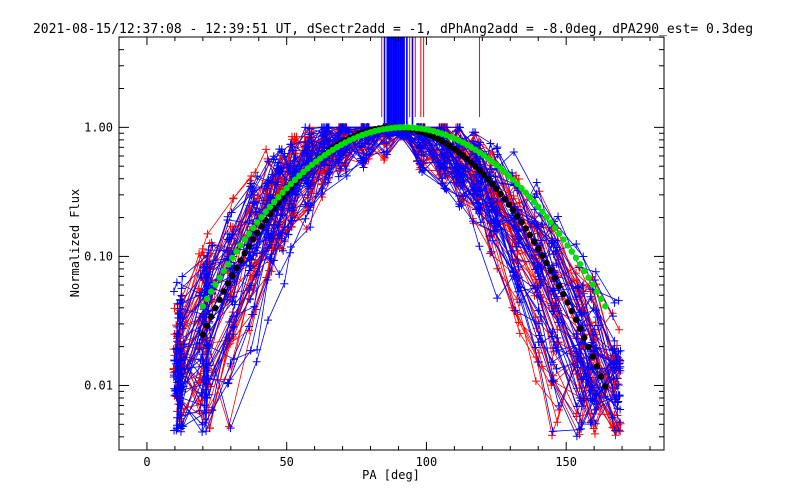  Describe the element at coordinates (286, 462) in the screenshot. I see `x-tick-label-1: 50` at that location.